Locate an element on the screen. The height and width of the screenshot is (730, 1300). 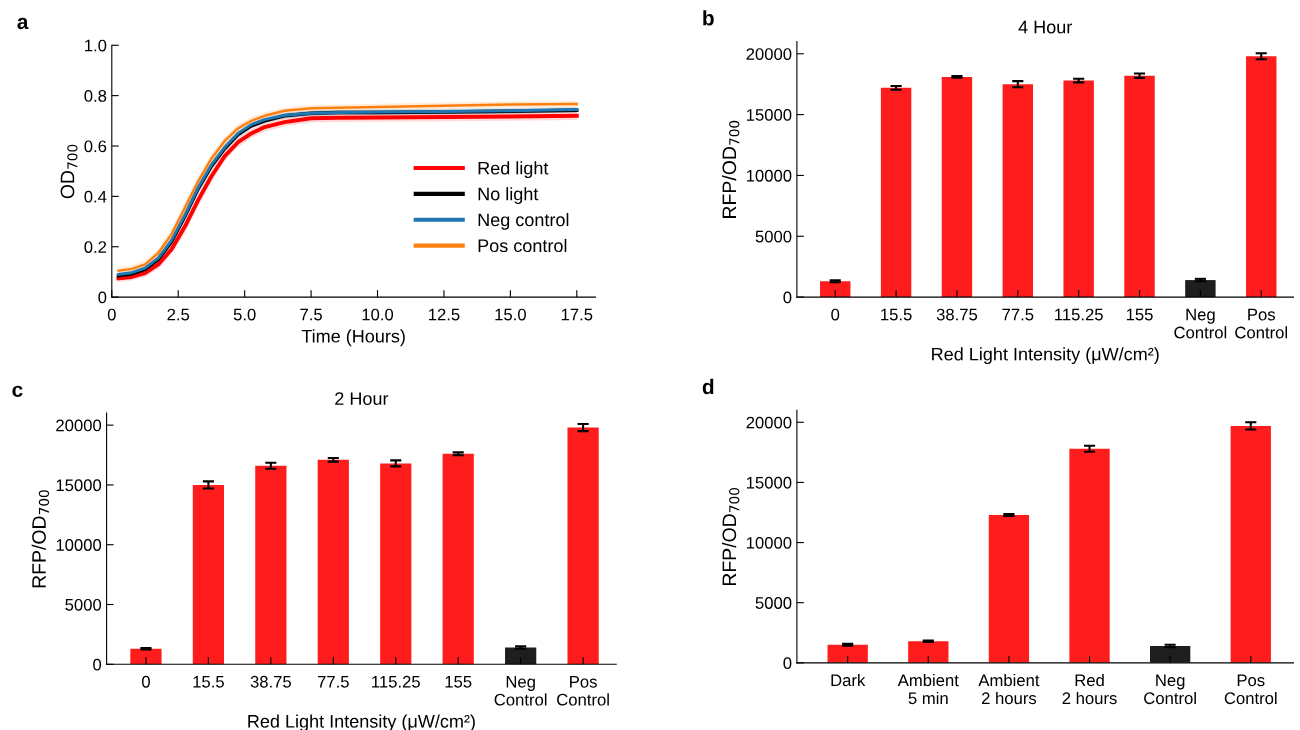
x-tick-label: 17.5 is located at coordinates (577, 314).